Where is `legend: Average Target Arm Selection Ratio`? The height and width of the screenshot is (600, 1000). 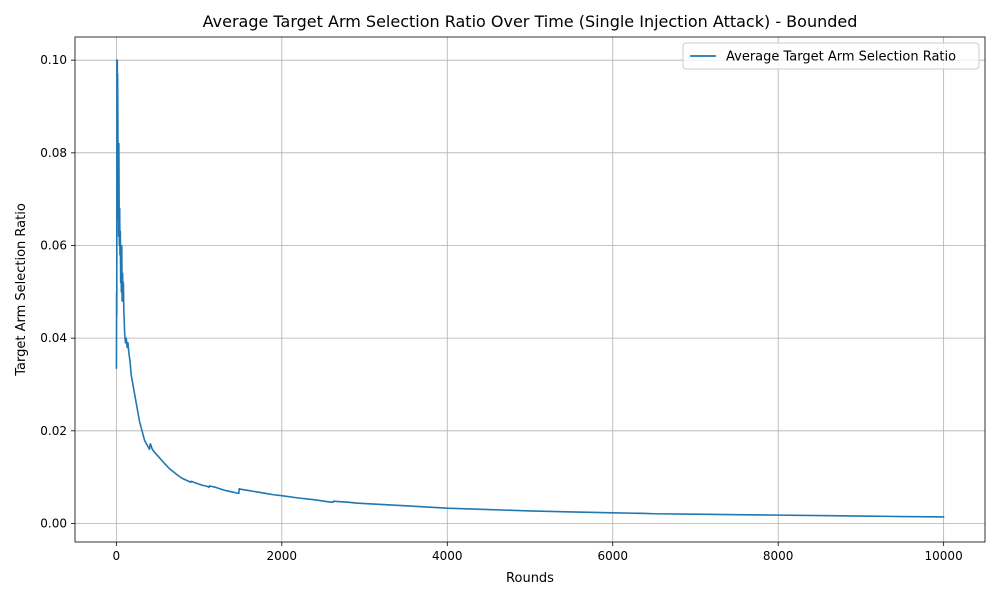
legend: Average Target Arm Selection Ratio is located at coordinates (831, 56).